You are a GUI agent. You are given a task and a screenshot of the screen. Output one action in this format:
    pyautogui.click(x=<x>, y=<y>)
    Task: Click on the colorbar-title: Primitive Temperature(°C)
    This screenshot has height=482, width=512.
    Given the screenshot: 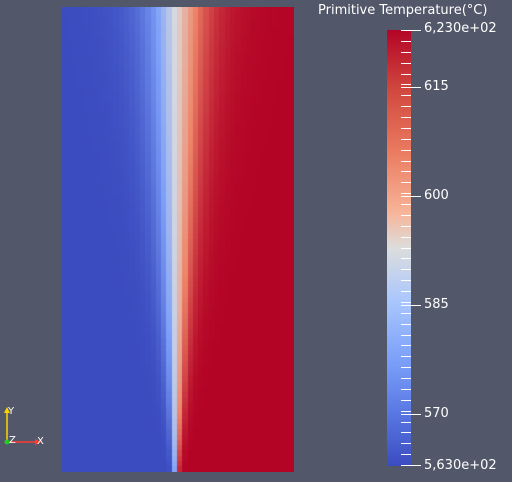 What is the action you would take?
    pyautogui.click(x=403, y=10)
    